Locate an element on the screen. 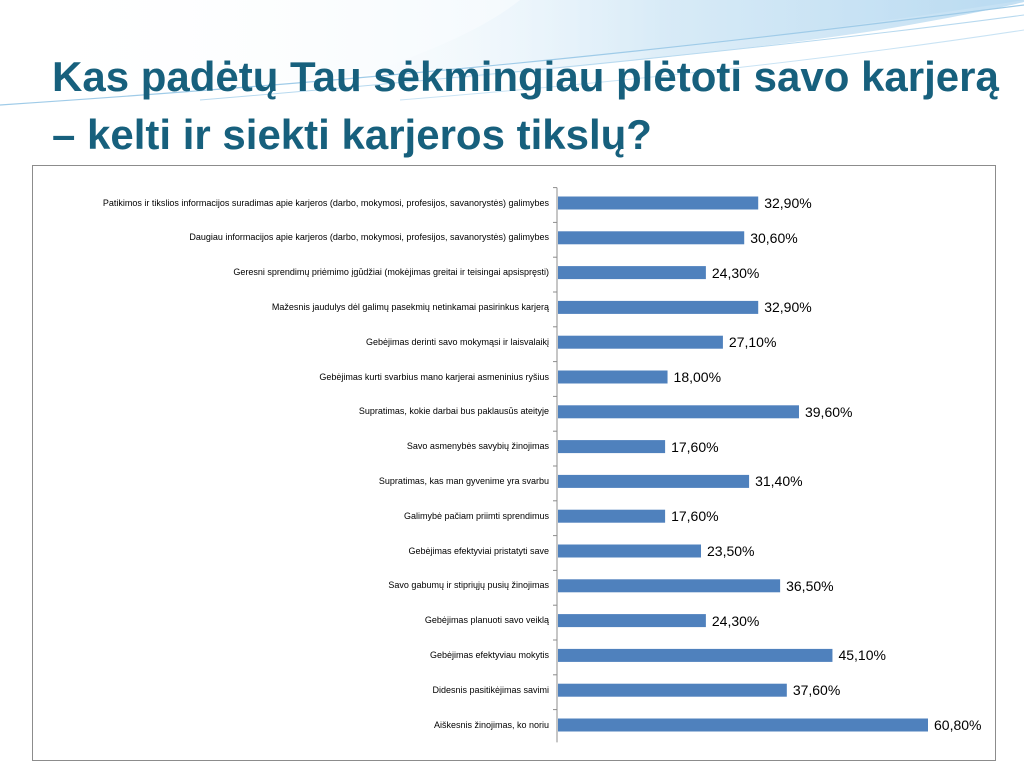 Image resolution: width=1024 pixels, height=768 pixels. value-label: 60,80% is located at coordinates (958, 725).